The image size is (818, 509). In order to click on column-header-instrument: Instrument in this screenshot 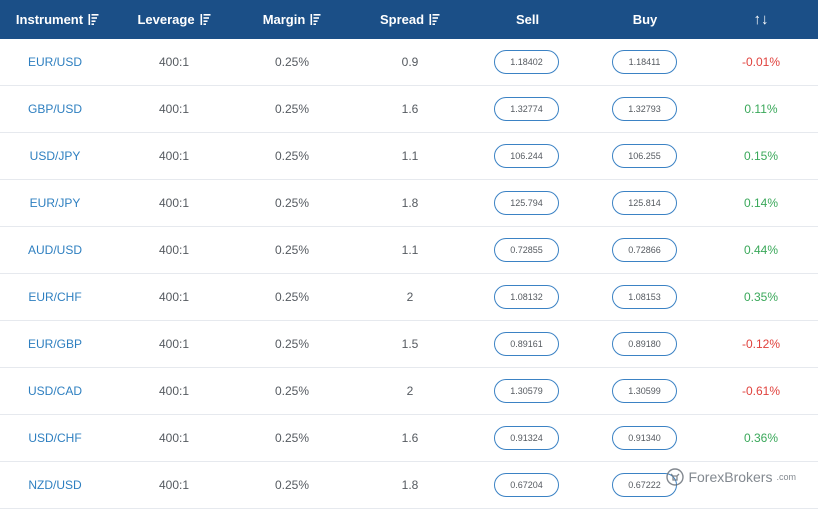, I will do `click(57, 19)`.